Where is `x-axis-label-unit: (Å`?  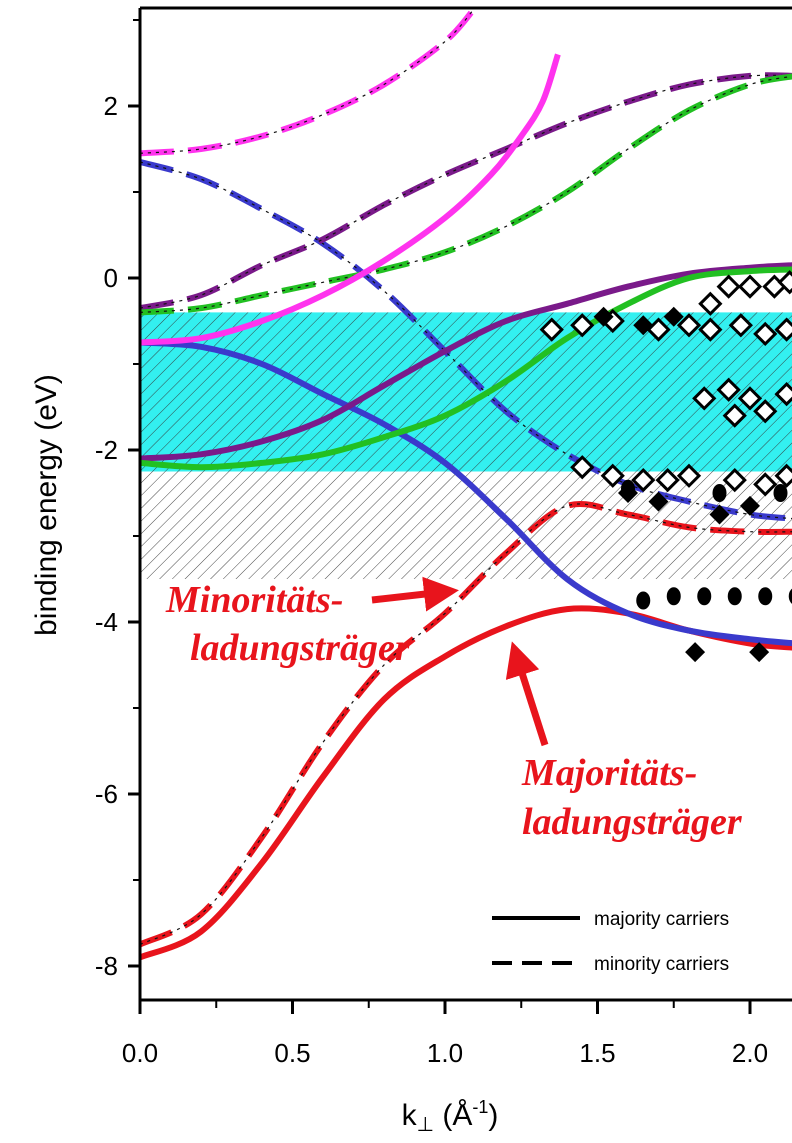
x-axis-label-unit: (Å is located at coordinates (453, 1115).